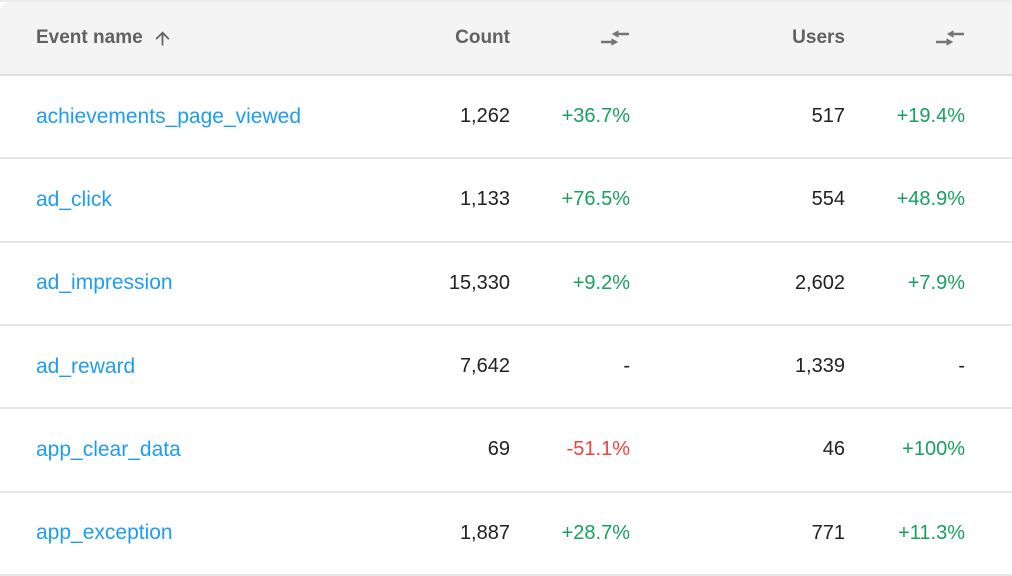  I want to click on event-name-link: ad_click, so click(74, 199).